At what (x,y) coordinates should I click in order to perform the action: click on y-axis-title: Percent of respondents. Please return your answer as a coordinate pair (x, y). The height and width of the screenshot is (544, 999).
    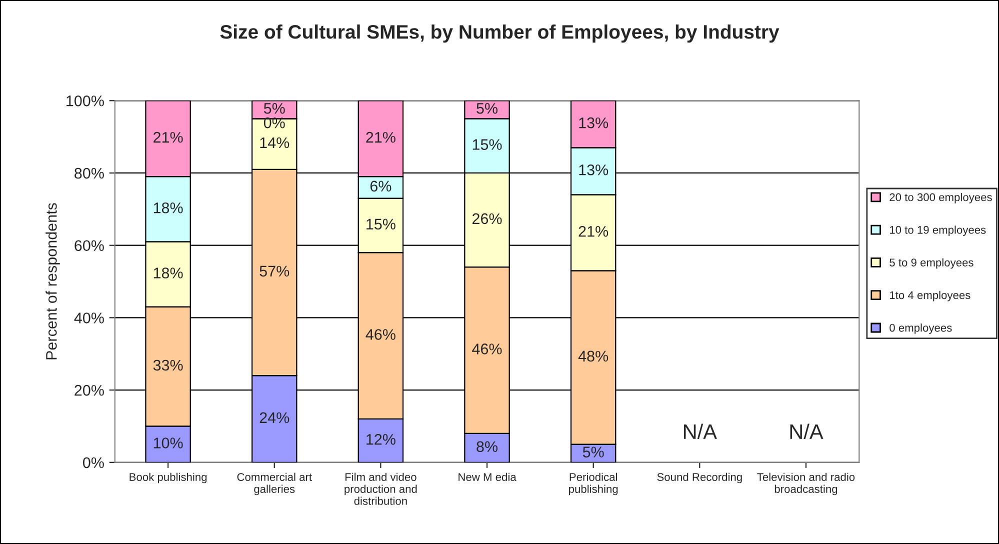
    Looking at the image, I should click on (53, 281).